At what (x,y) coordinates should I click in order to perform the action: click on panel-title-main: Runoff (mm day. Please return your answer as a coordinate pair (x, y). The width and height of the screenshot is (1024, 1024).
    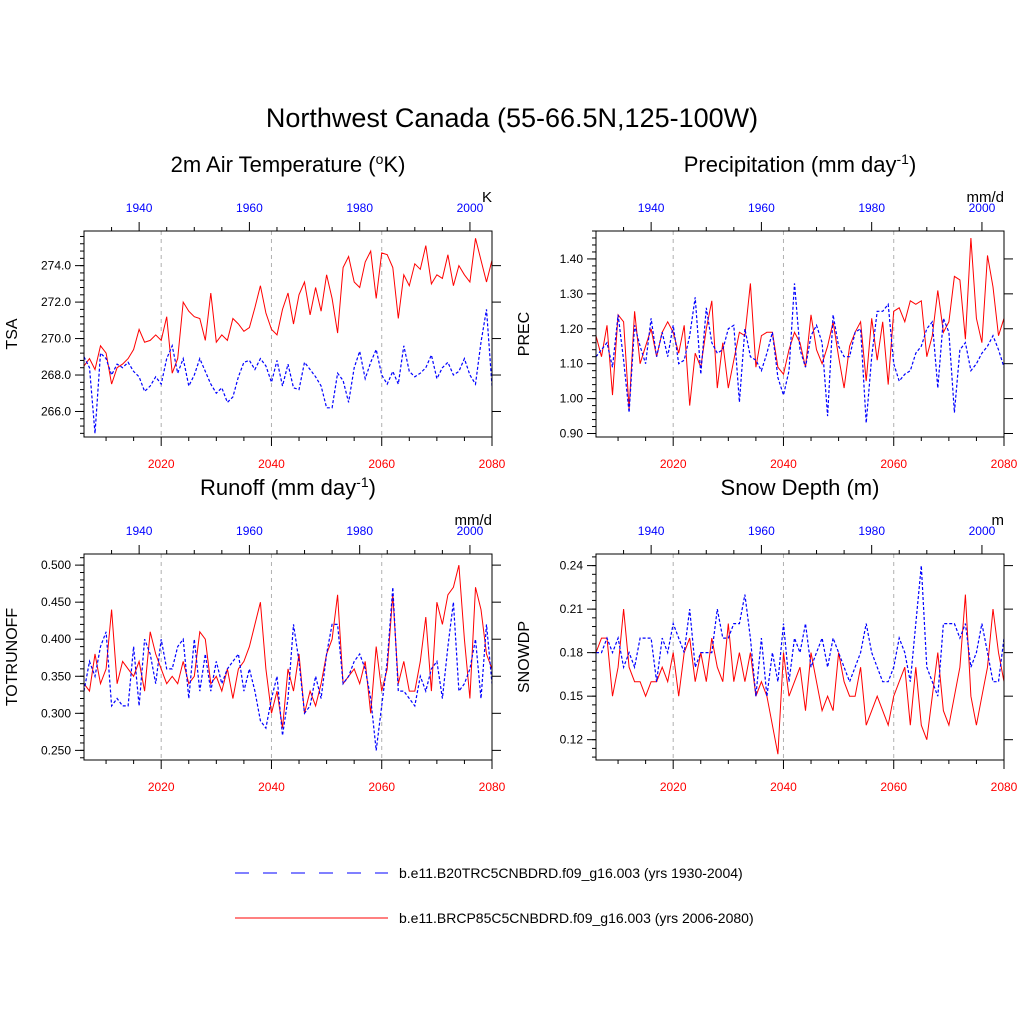
    Looking at the image, I should click on (278, 487).